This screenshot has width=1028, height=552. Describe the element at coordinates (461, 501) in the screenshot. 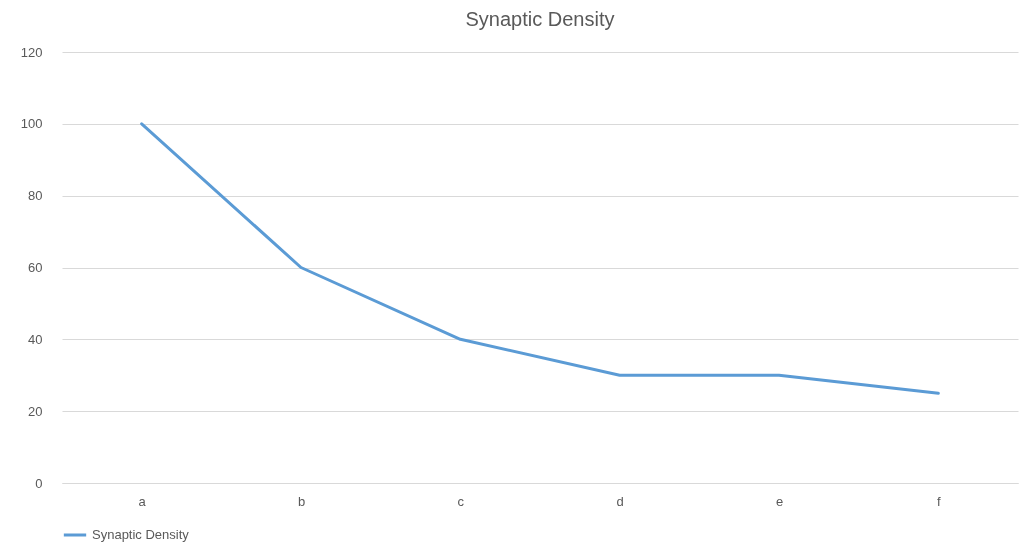

I see `x-tick-label: c` at that location.